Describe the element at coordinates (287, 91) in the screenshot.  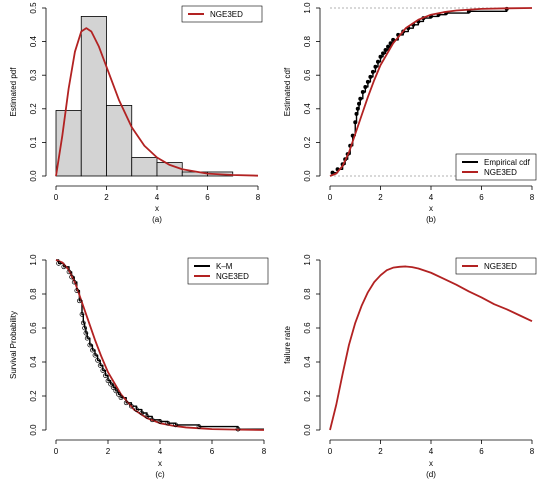
I see `y-axis-label: Estimated cdf` at that location.